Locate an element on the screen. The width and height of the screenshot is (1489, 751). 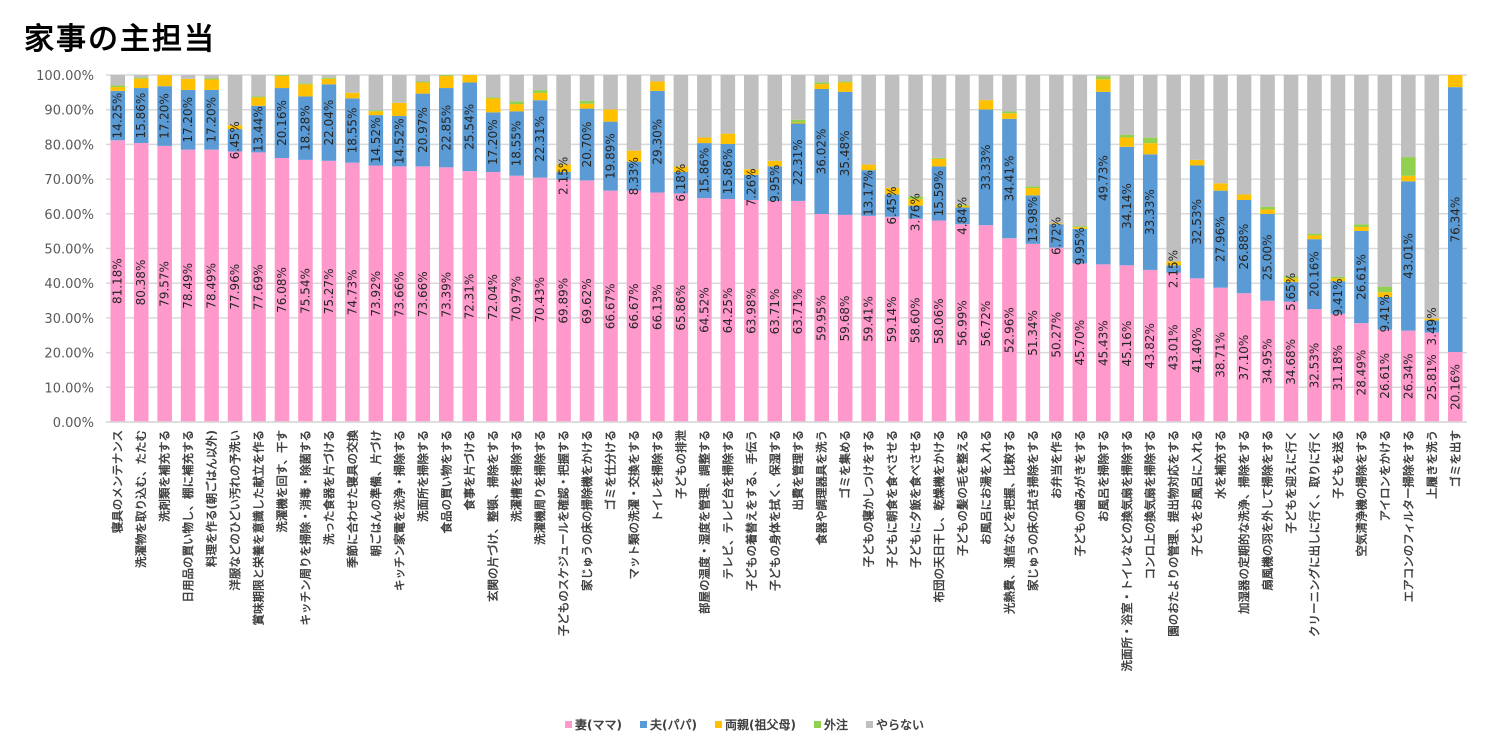
data-label: 26.88% is located at coordinates (1244, 247).